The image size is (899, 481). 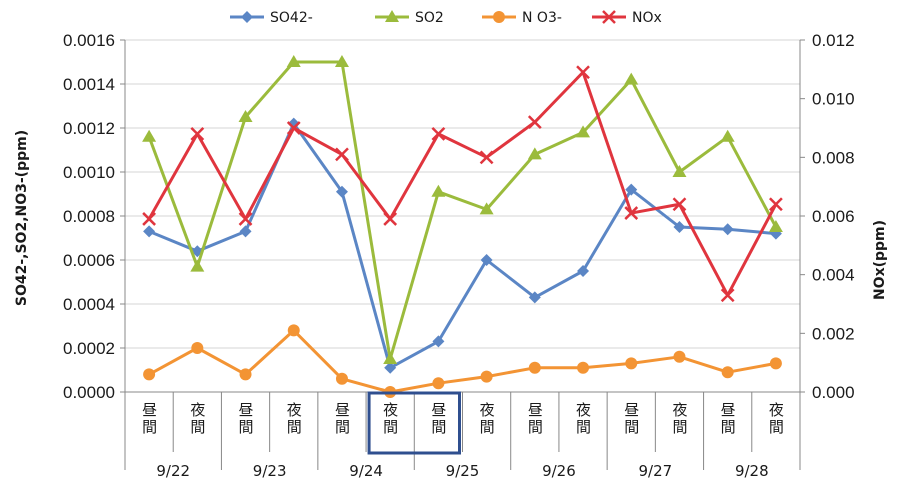 What do you see at coordinates (833, 333) in the screenshot?
I see `right-tick-label: 0.002` at bounding box center [833, 333].